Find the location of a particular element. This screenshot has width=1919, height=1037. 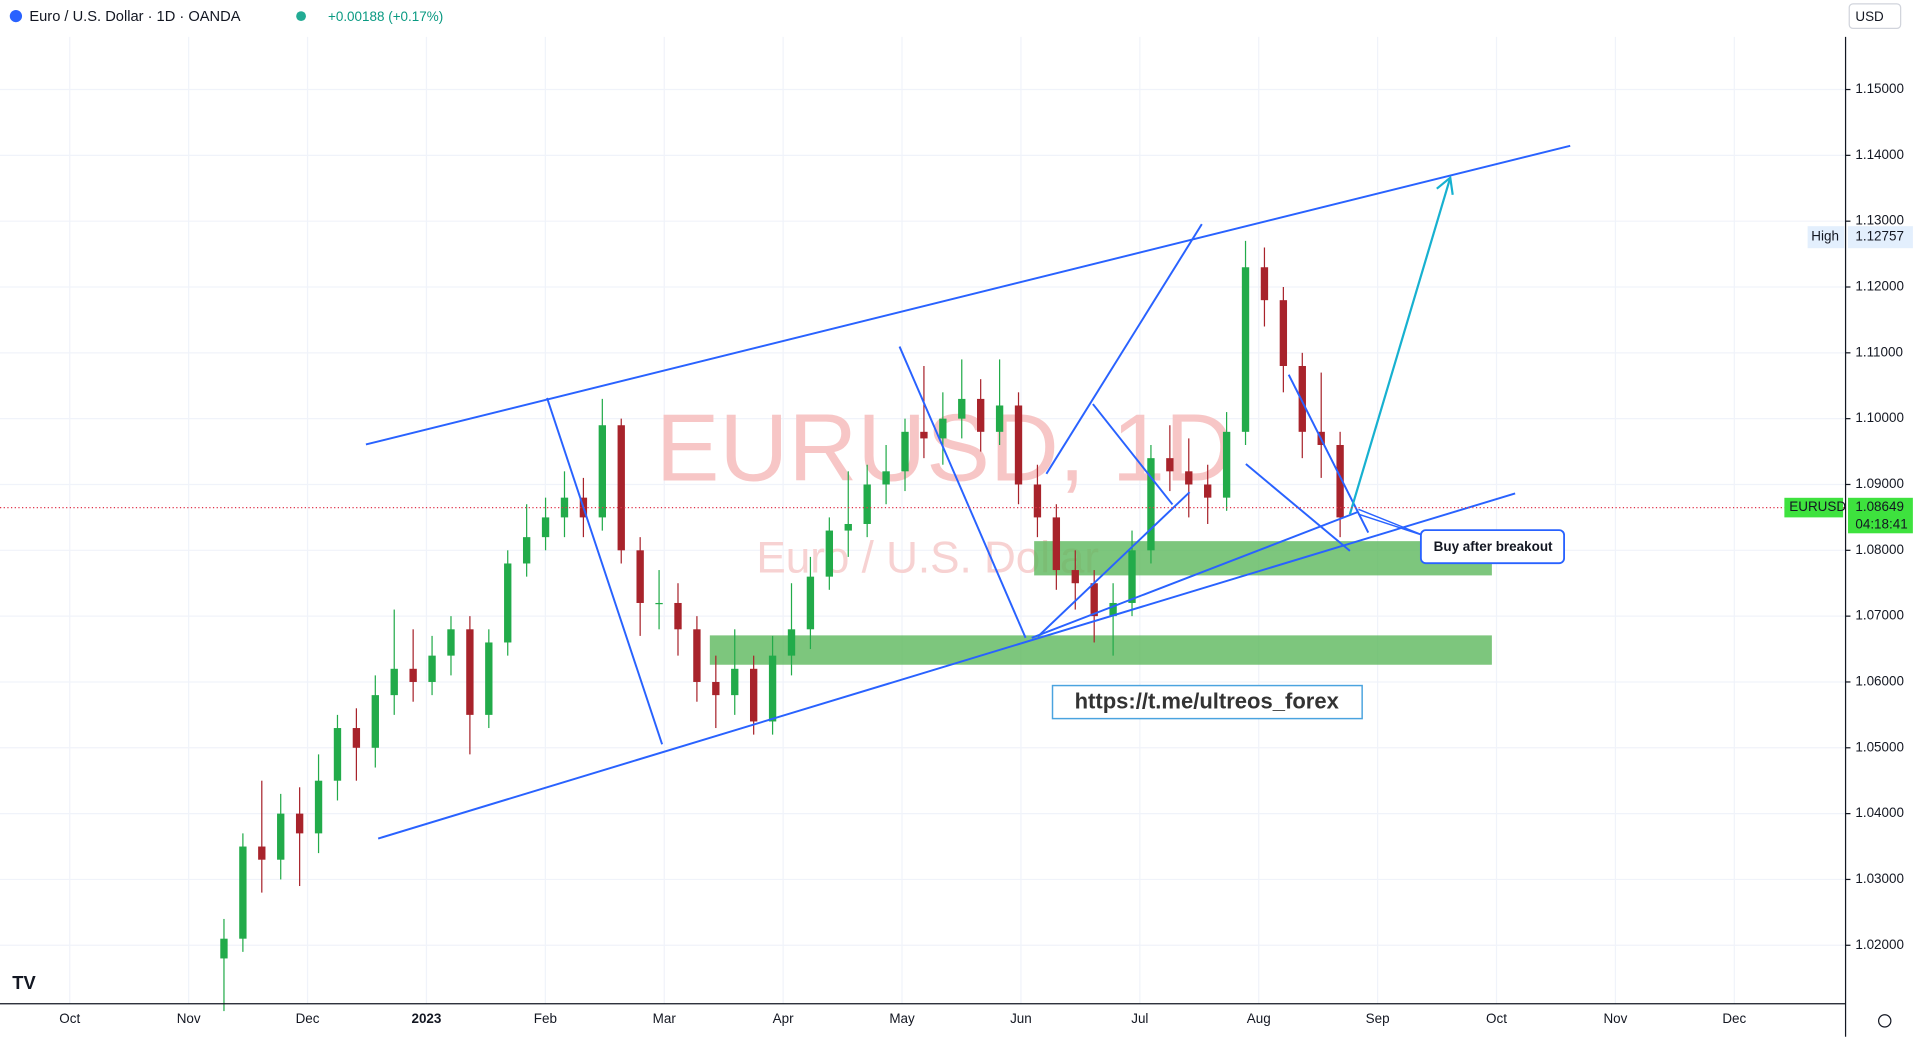

link: https://t.me/ultreos_forex is located at coordinates (1207, 701).